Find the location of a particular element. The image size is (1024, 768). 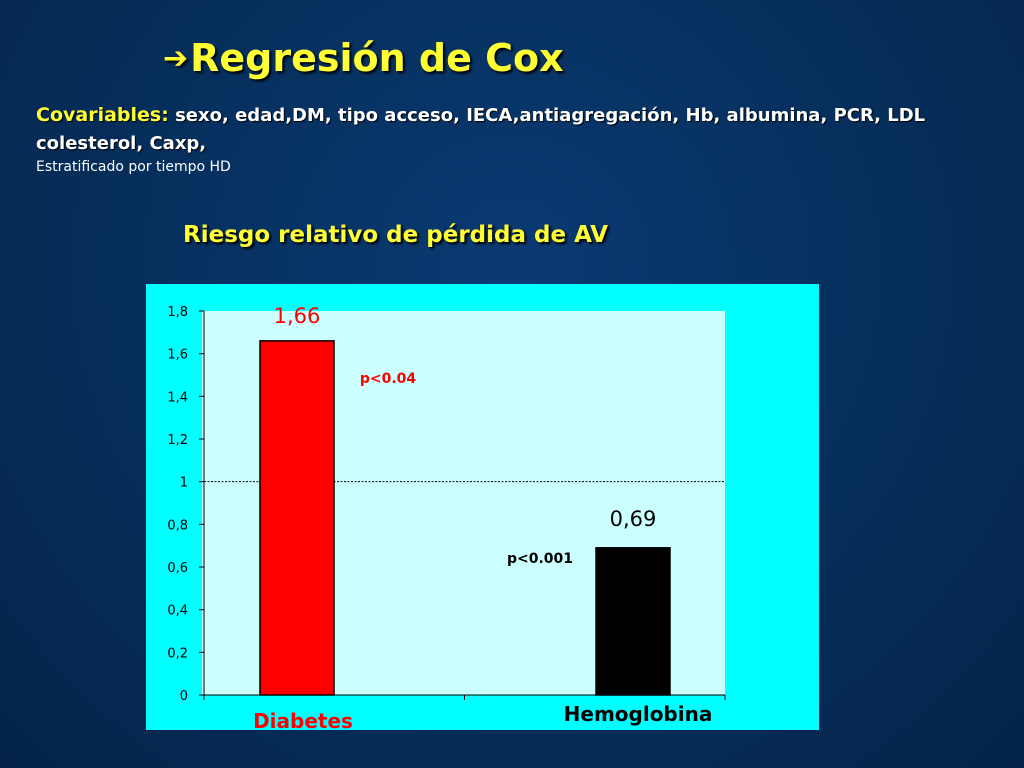

y-tick-label: 0,8 is located at coordinates (177, 525).